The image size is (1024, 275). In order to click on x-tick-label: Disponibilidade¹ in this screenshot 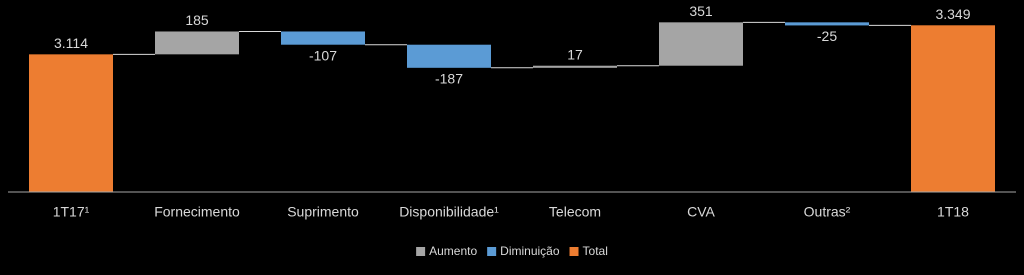, I will do `click(449, 212)`.